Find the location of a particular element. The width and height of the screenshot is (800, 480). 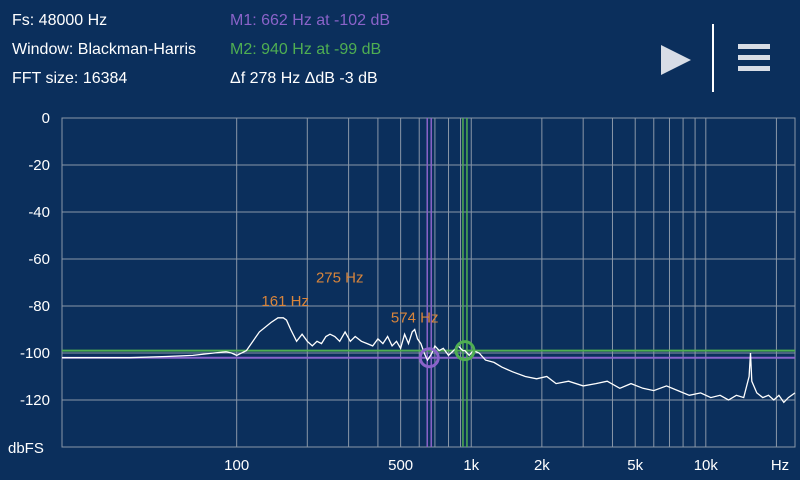

marker-delta-readout: Δf 278 Hz ΔdB -3 dB is located at coordinates (304, 78).